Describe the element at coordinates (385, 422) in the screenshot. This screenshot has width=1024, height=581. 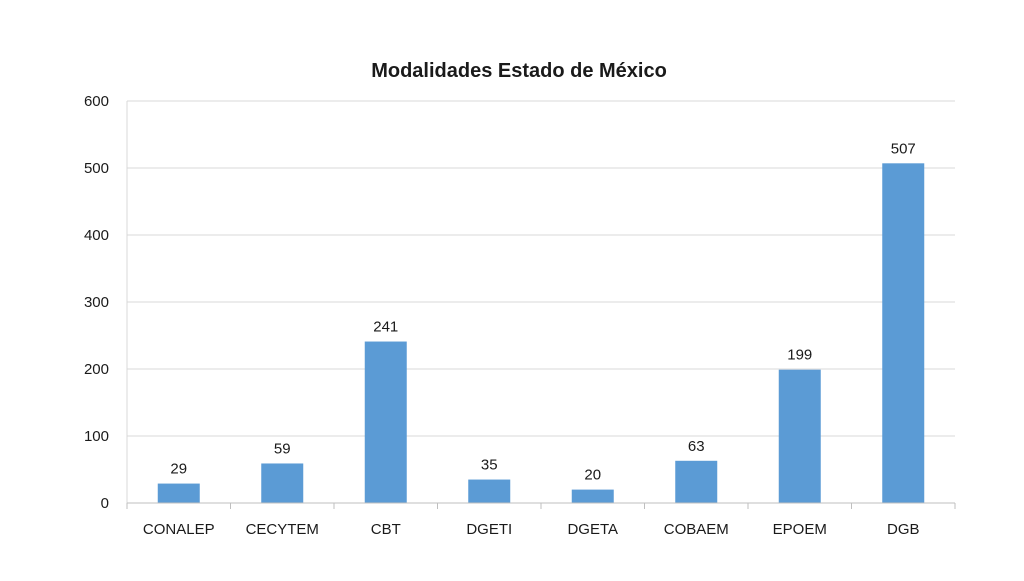
I see `bar-cbt` at that location.